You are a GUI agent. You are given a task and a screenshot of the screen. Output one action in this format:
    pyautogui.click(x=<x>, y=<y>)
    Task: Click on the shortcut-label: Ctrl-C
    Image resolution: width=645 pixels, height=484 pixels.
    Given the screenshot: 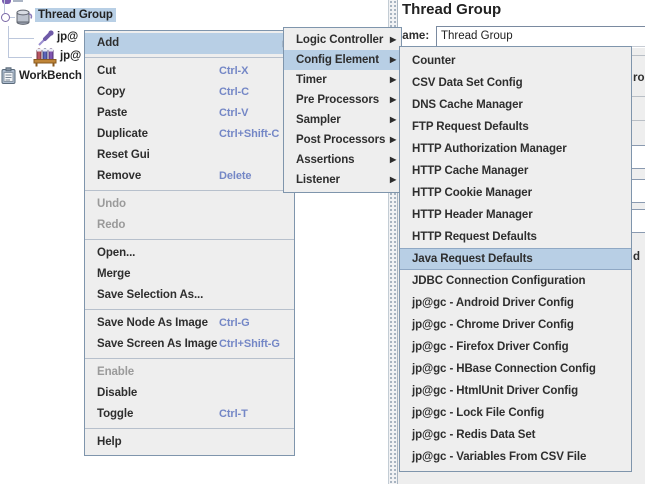 What is the action you would take?
    pyautogui.click(x=234, y=92)
    